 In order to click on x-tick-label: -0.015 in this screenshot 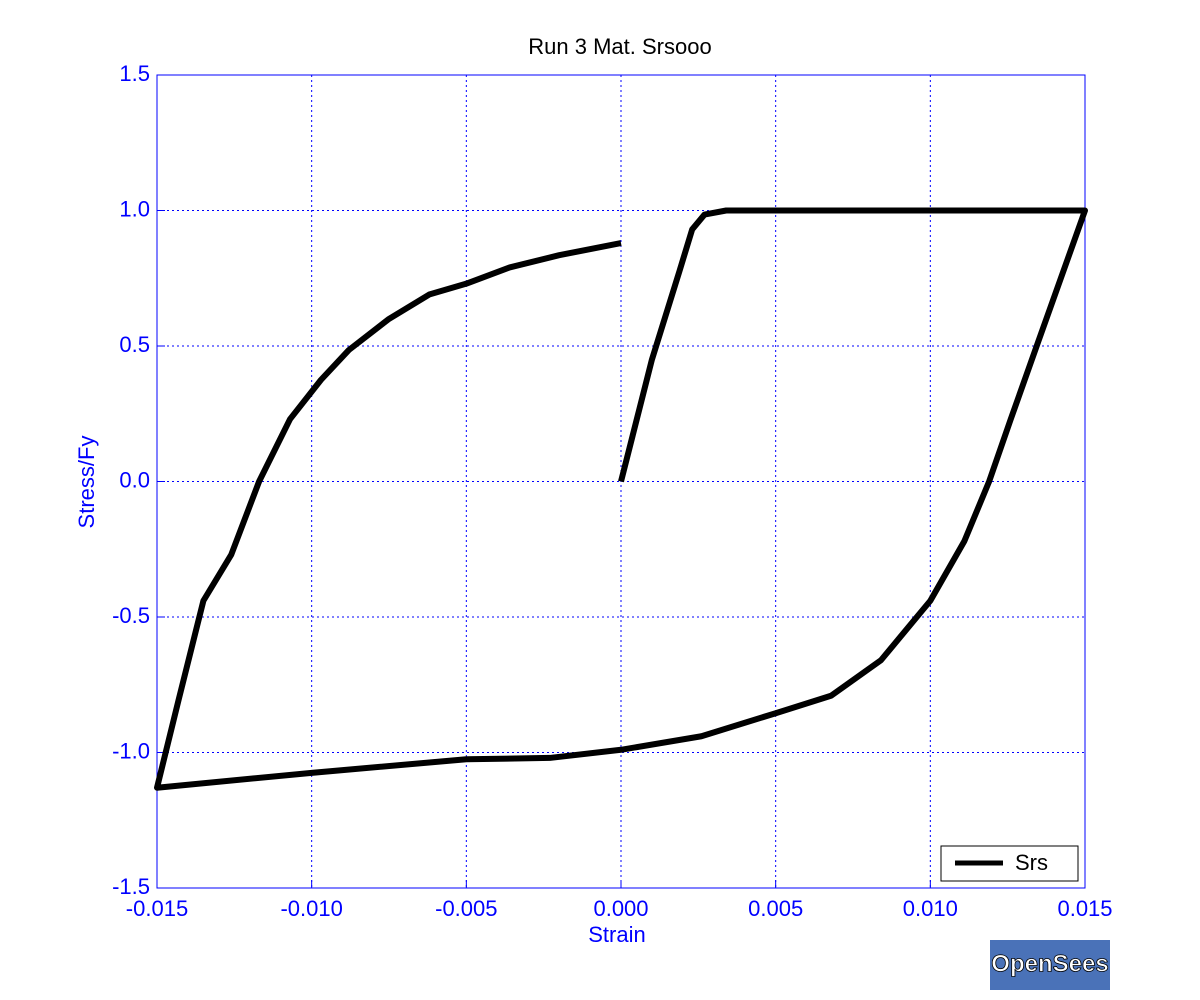, I will do `click(157, 908)`.